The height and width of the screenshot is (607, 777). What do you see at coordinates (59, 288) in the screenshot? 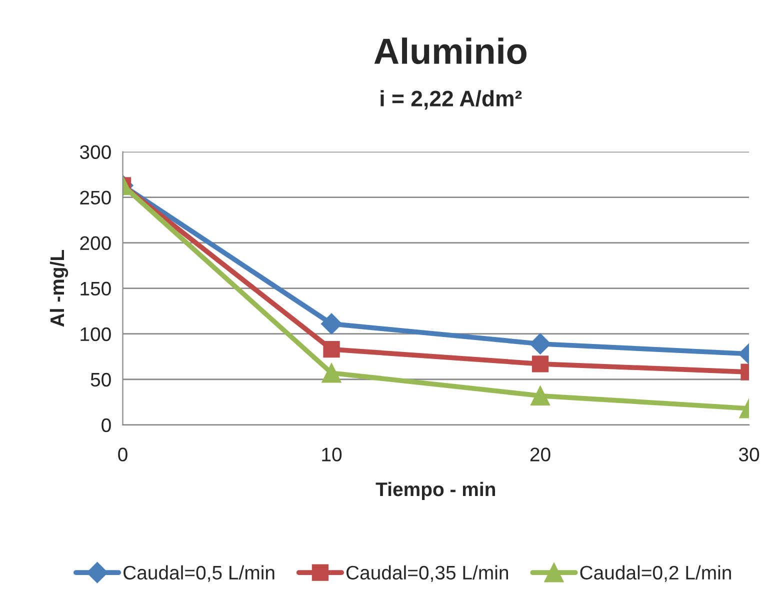
I see `y-axis-title: Al -mg/L` at bounding box center [59, 288].